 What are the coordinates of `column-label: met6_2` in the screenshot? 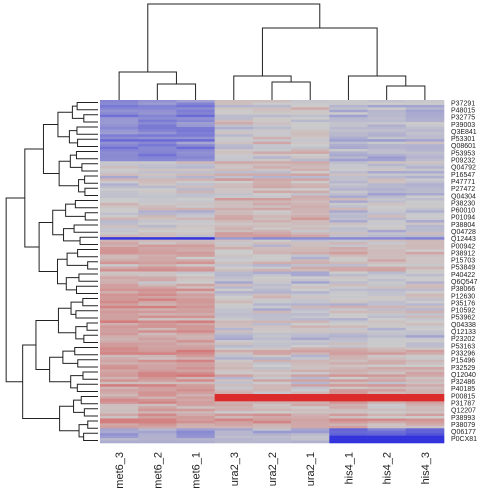 It's located at (158, 470).